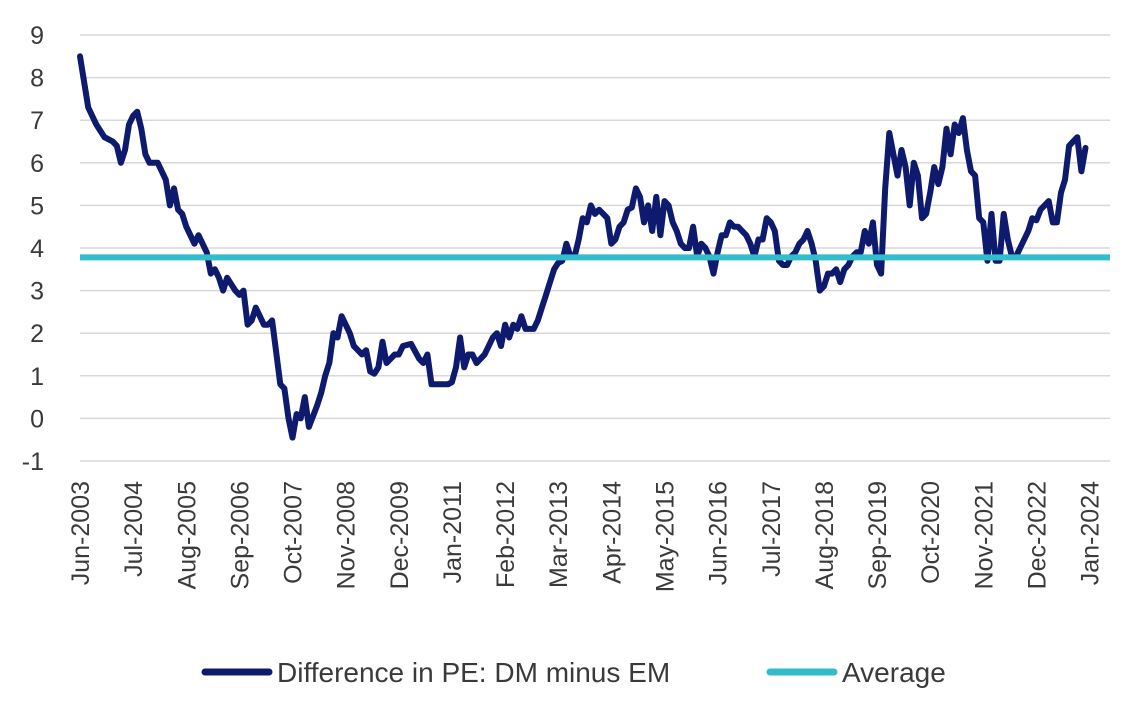 The height and width of the screenshot is (719, 1142). I want to click on x-tick-label: Jun-2003, so click(81, 533).